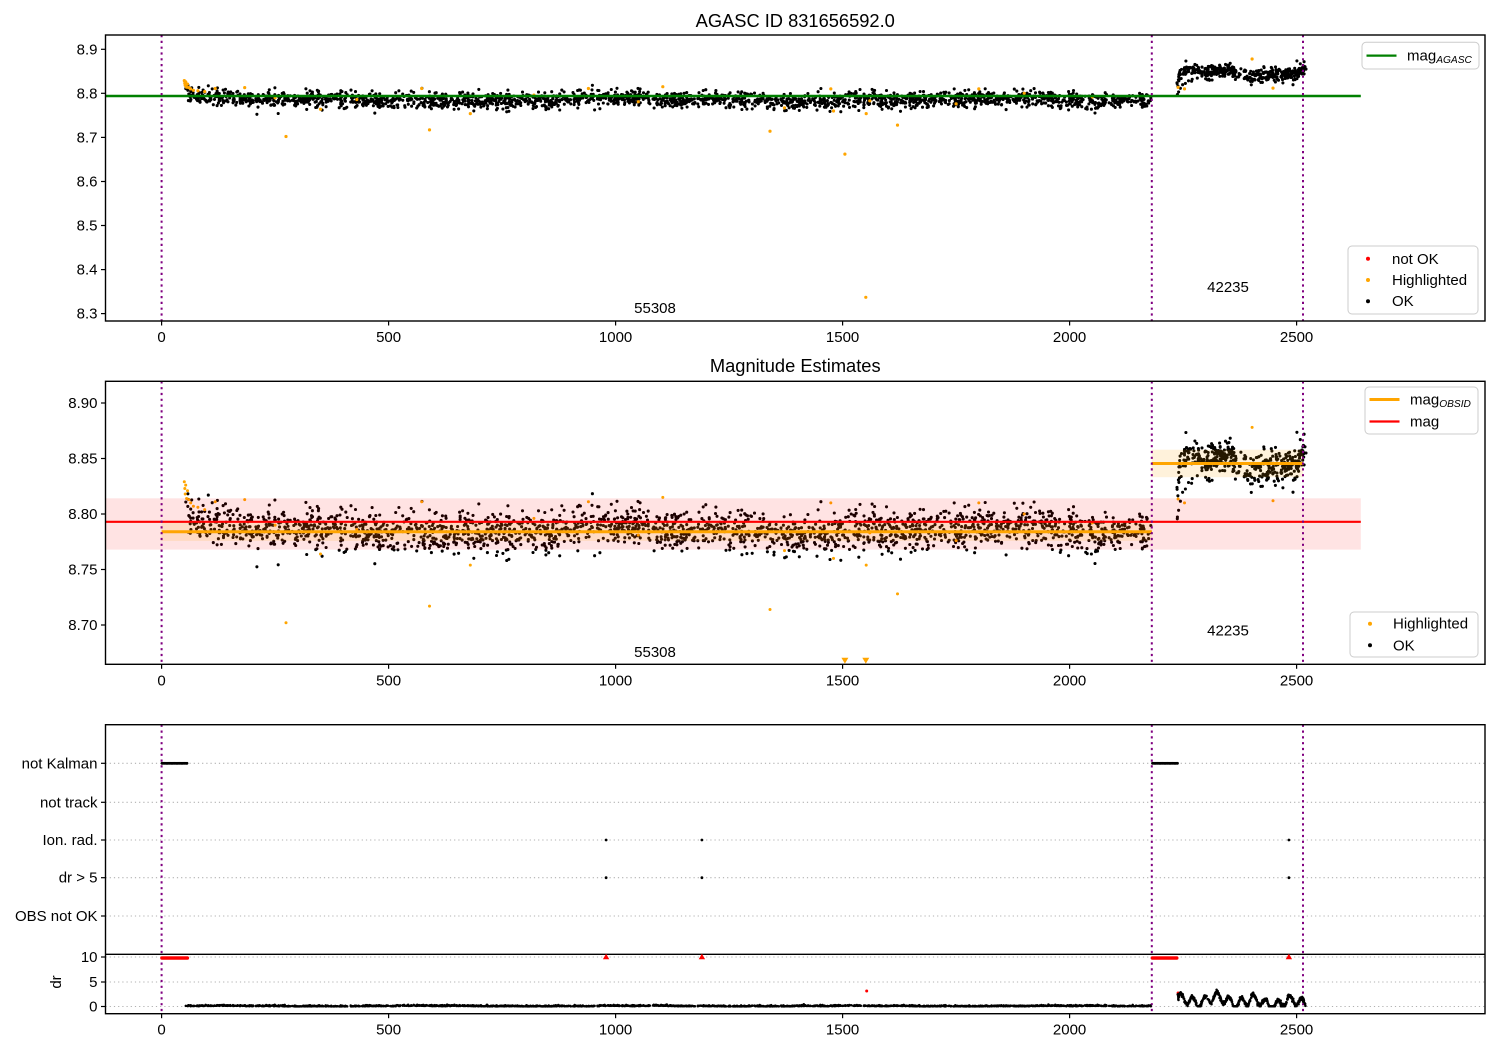 This screenshot has height=1055, width=1500. Describe the element at coordinates (87, 270) in the screenshot. I see `svg-text: 8.4` at that location.